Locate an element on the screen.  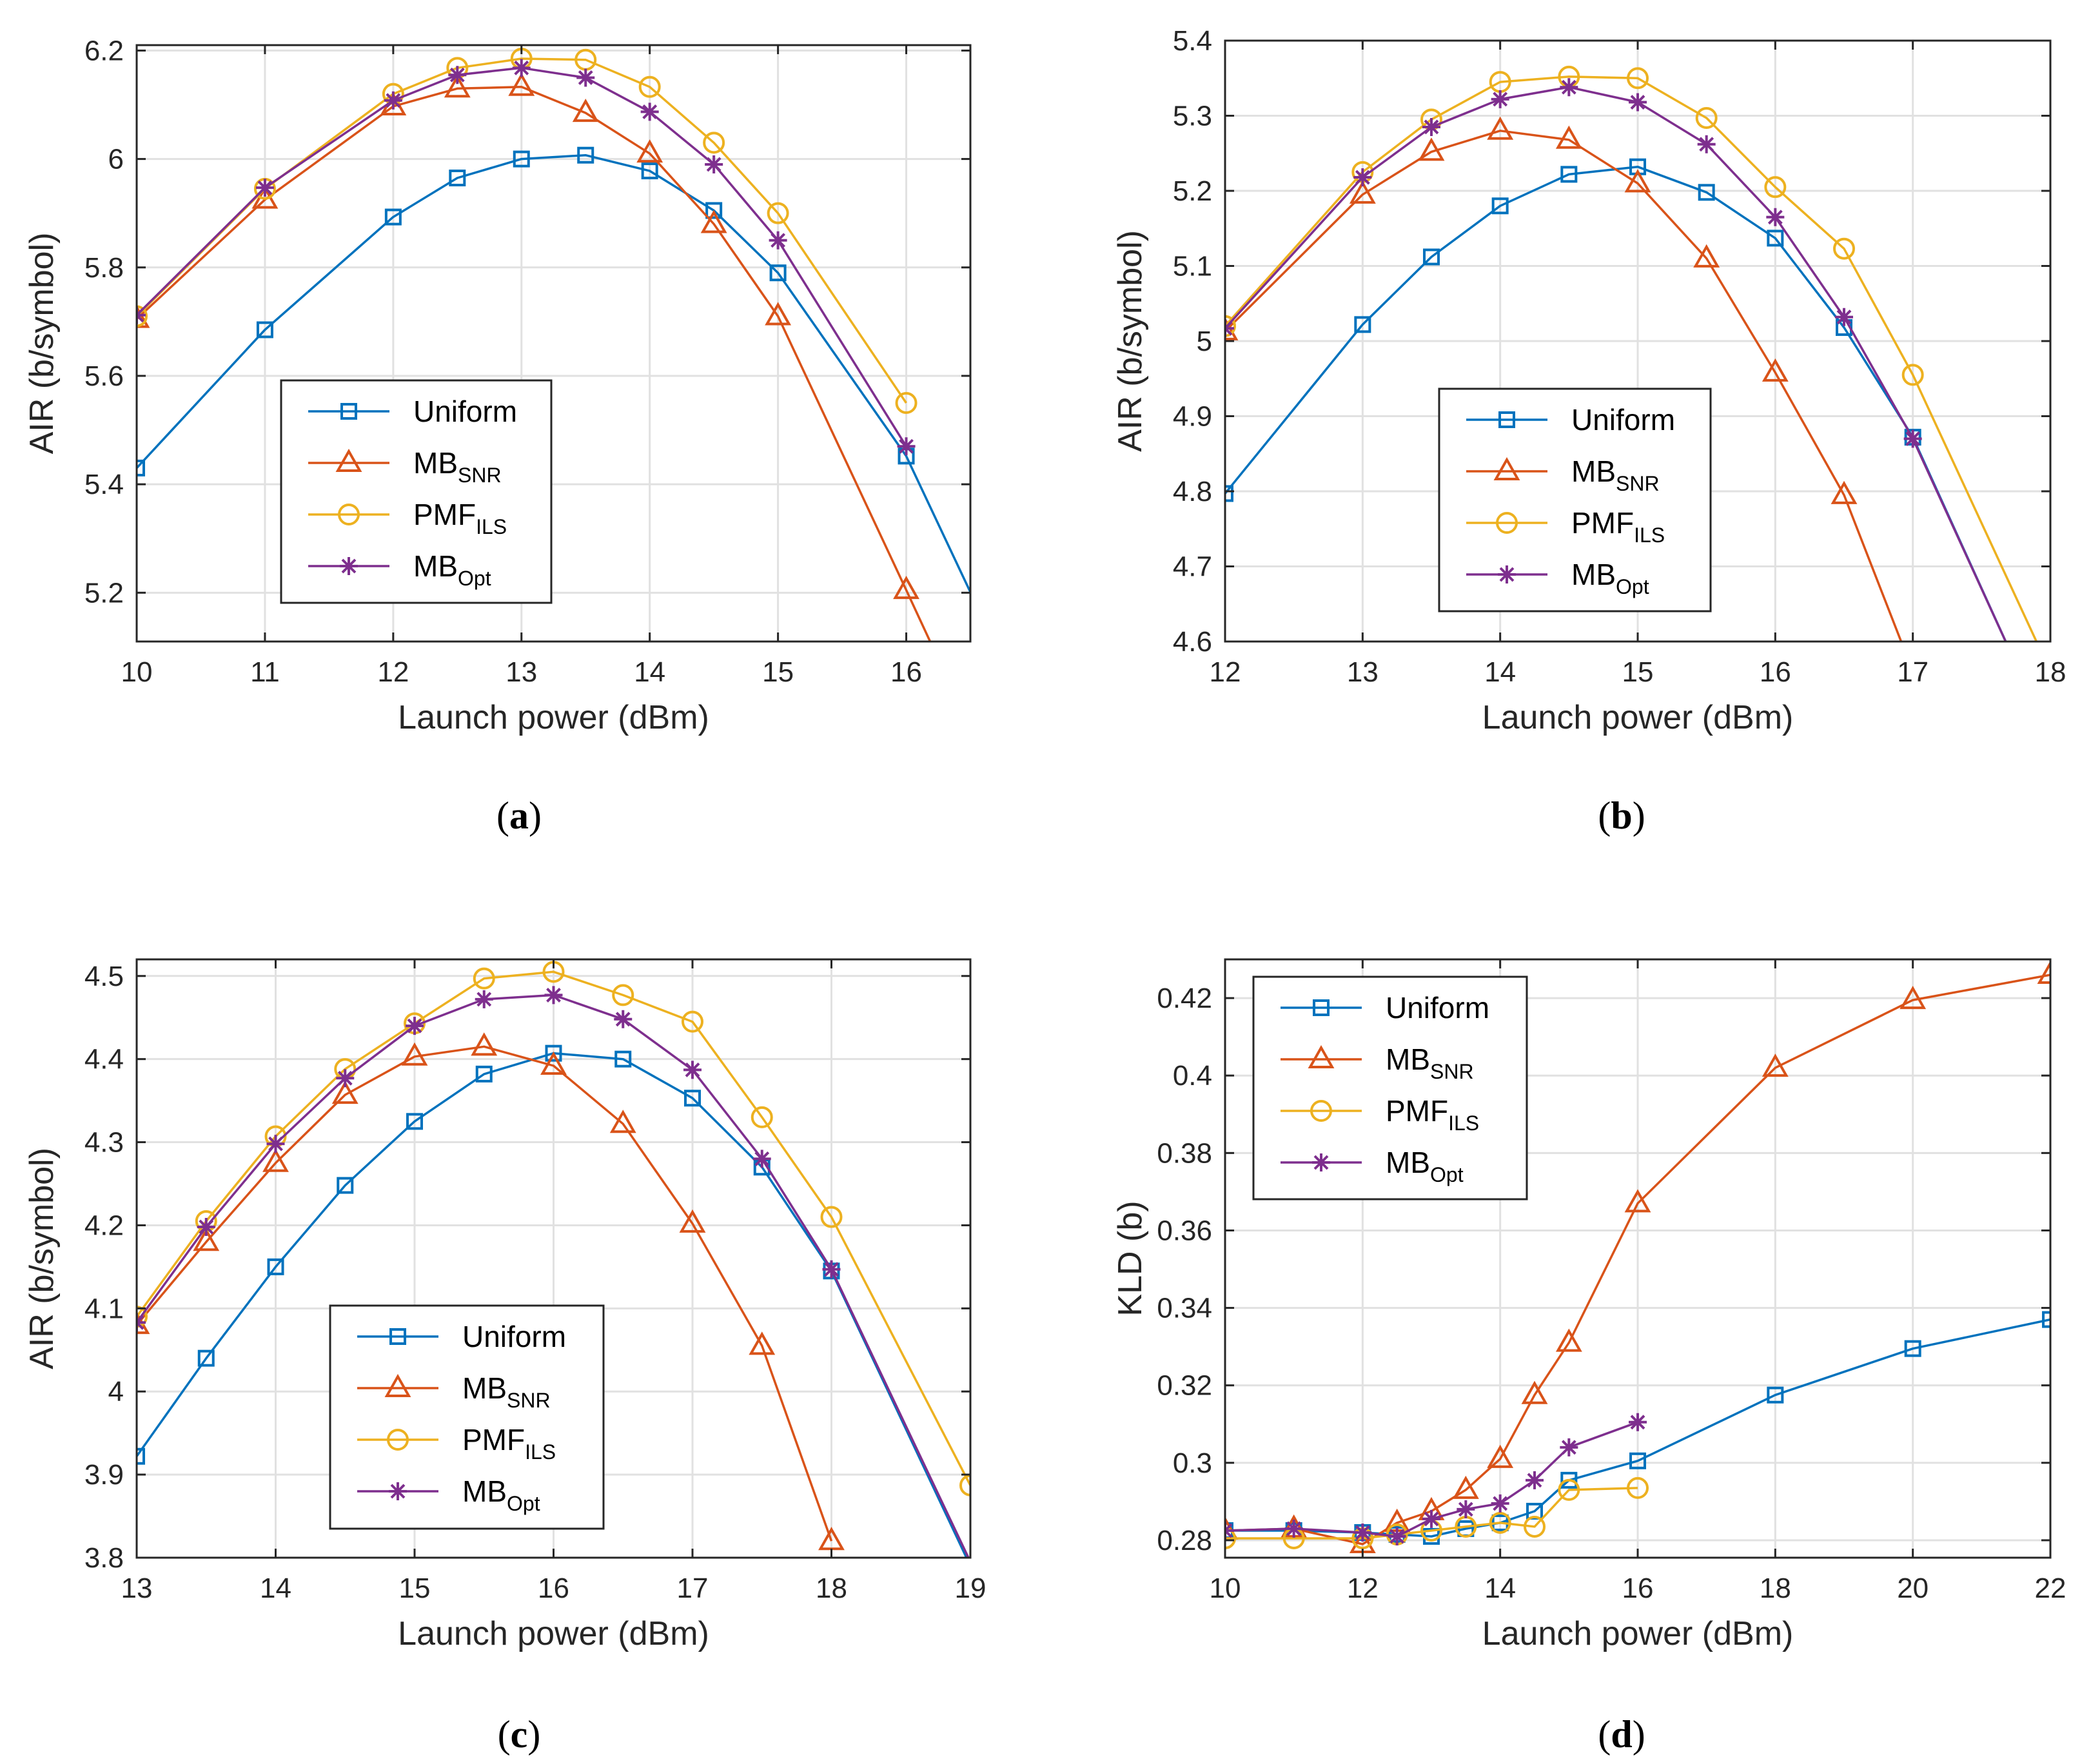
plot-area is located at coordinates (553, 343).